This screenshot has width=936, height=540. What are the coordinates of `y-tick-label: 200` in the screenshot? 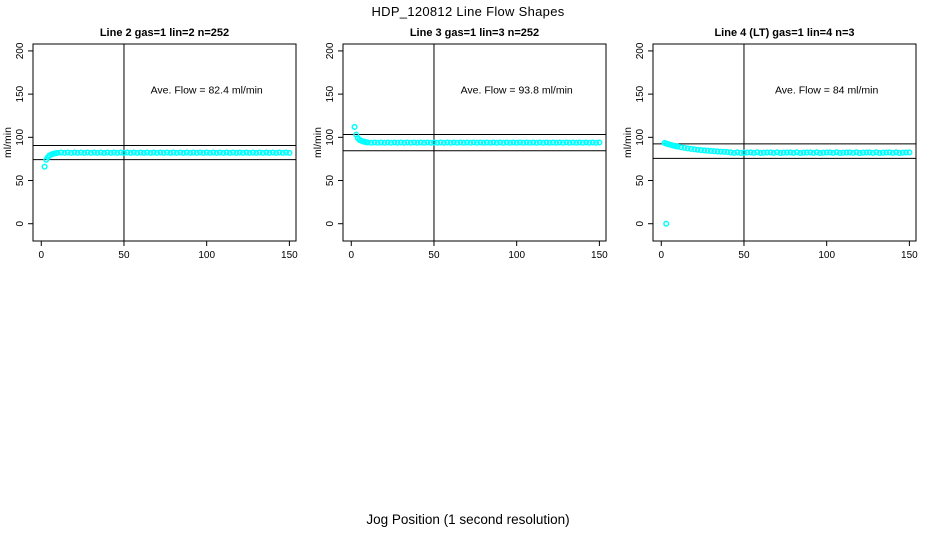 It's located at (330, 50).